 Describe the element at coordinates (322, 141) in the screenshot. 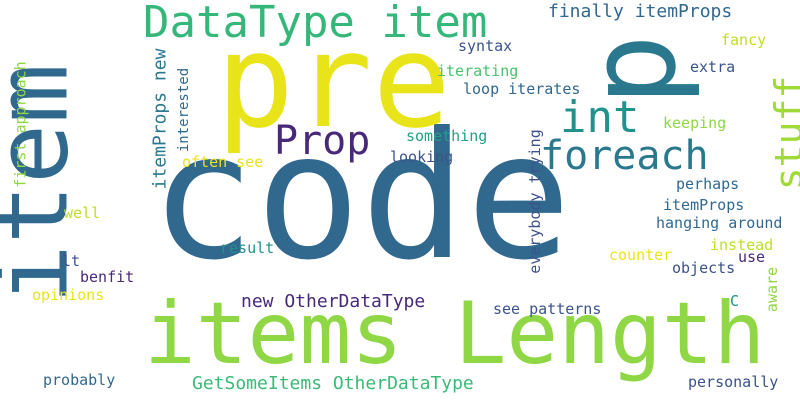

I see `word-prop: Prop` at that location.